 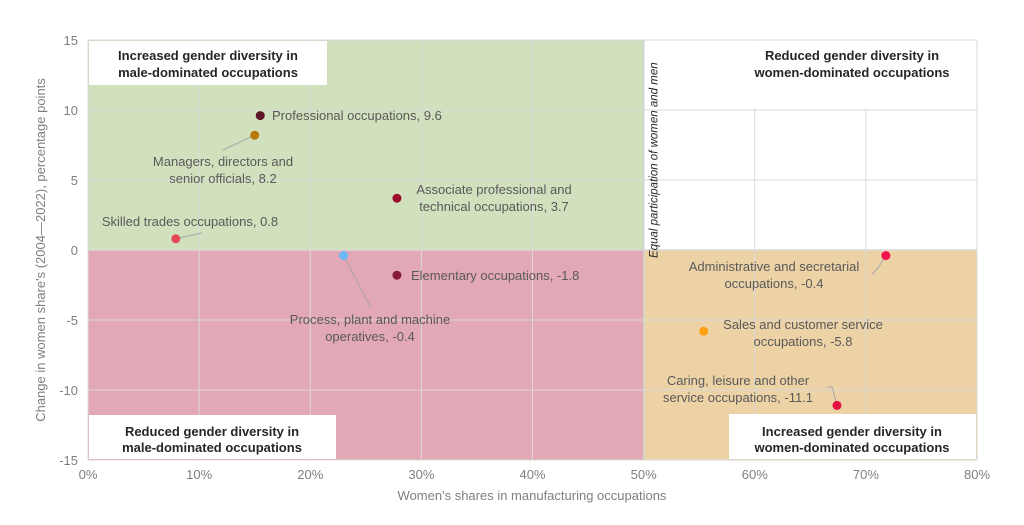 What do you see at coordinates (88, 474) in the screenshot?
I see `x-tick-label: 0%` at bounding box center [88, 474].